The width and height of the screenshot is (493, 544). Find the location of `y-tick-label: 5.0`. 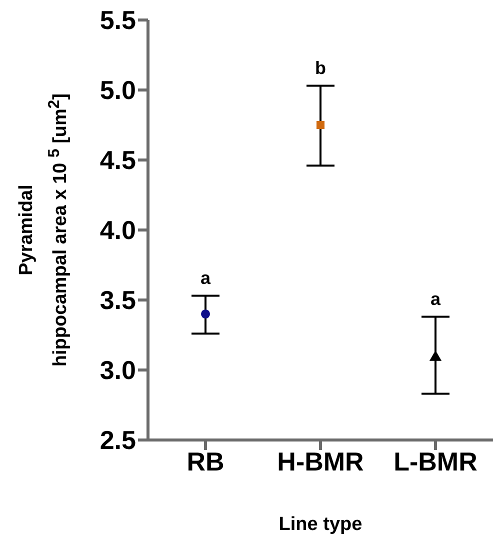

y-tick-label: 5.0 is located at coordinates (118, 90).